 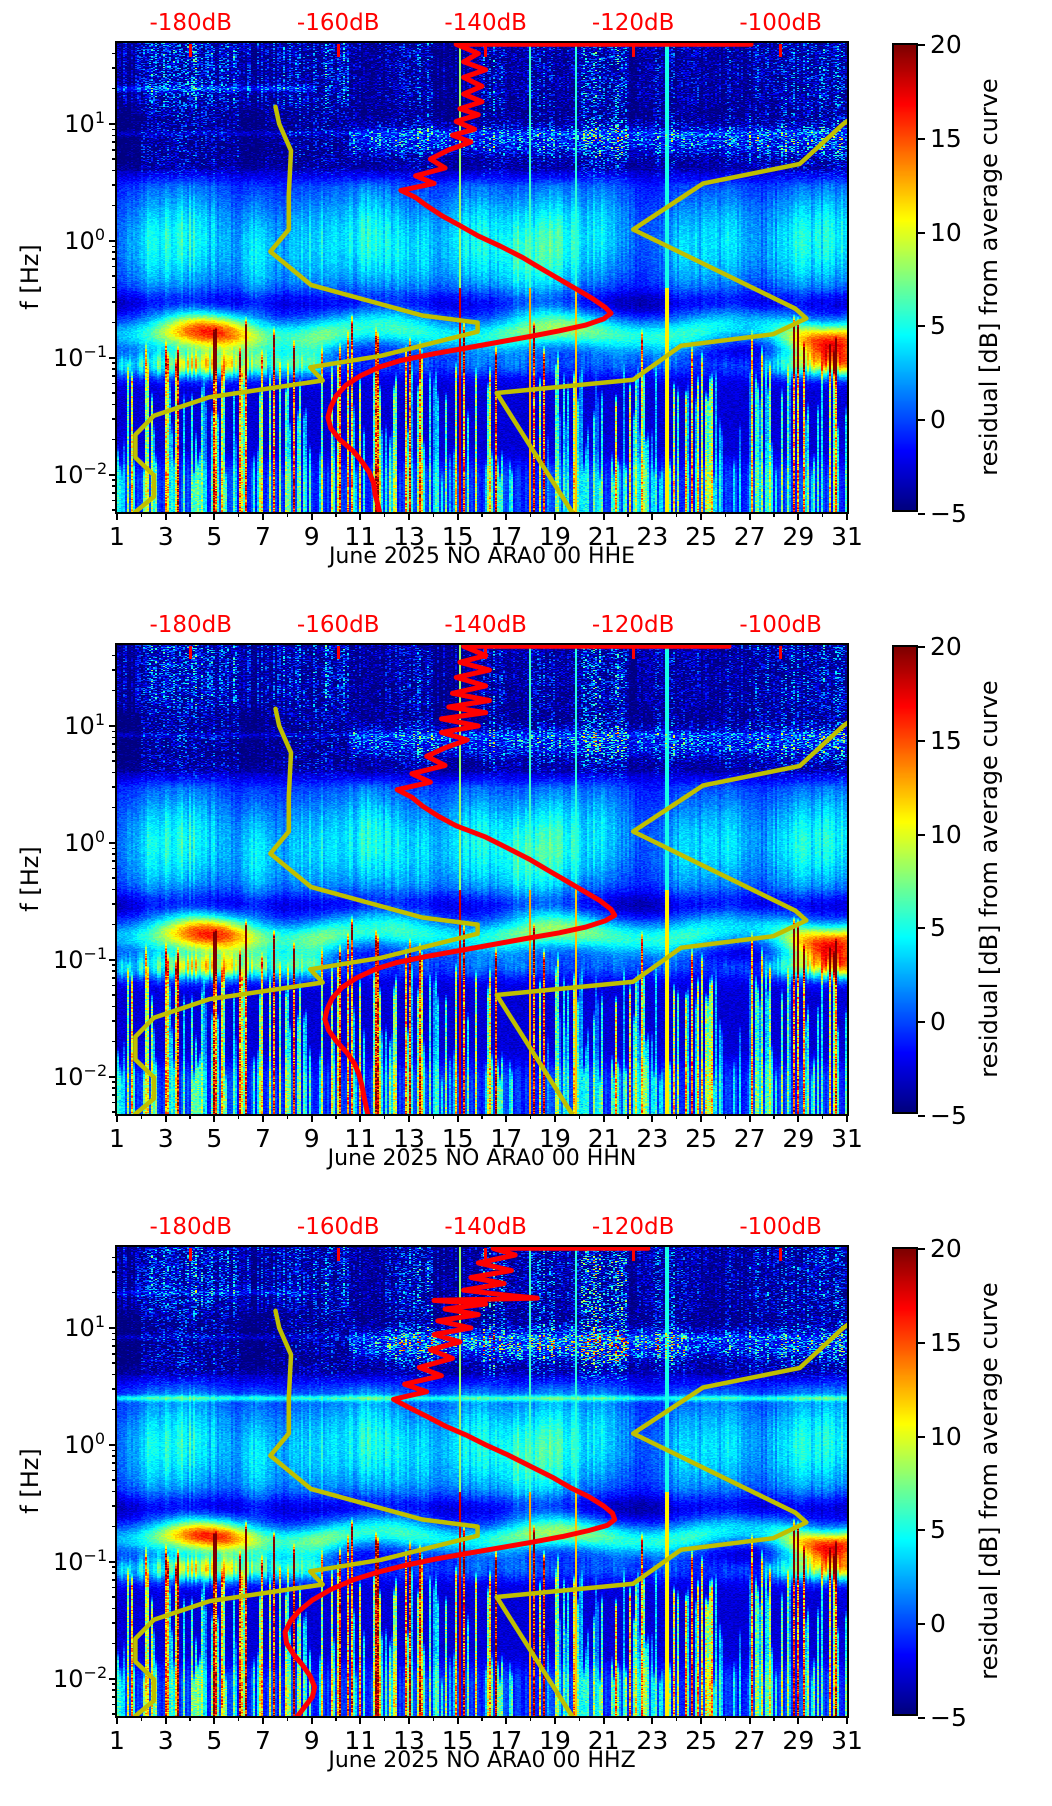 I want to click on x-axis-title-hhz: June 2025 NO ARA0 00 HHZ, so click(x=482, y=1760).